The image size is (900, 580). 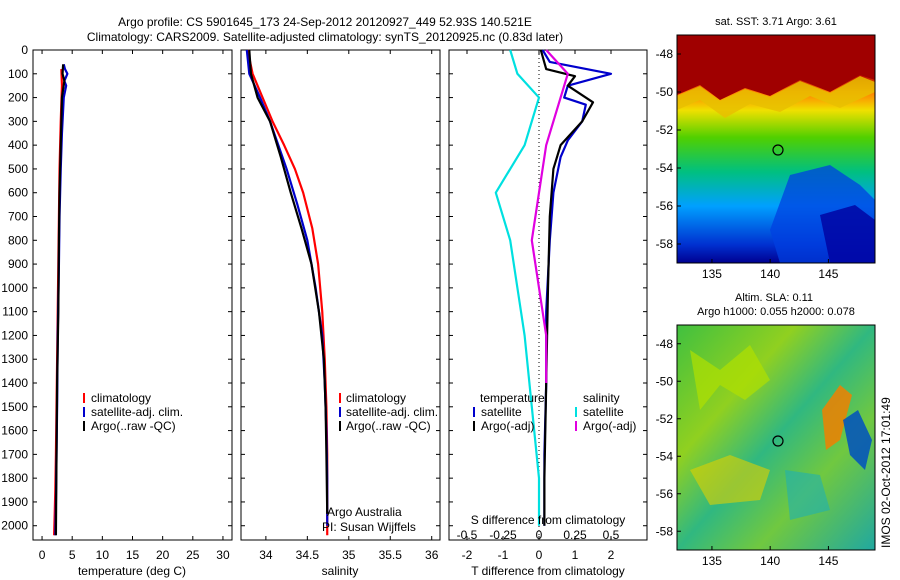 What do you see at coordinates (266, 555) in the screenshot?
I see `x-tick-label: 34` at bounding box center [266, 555].